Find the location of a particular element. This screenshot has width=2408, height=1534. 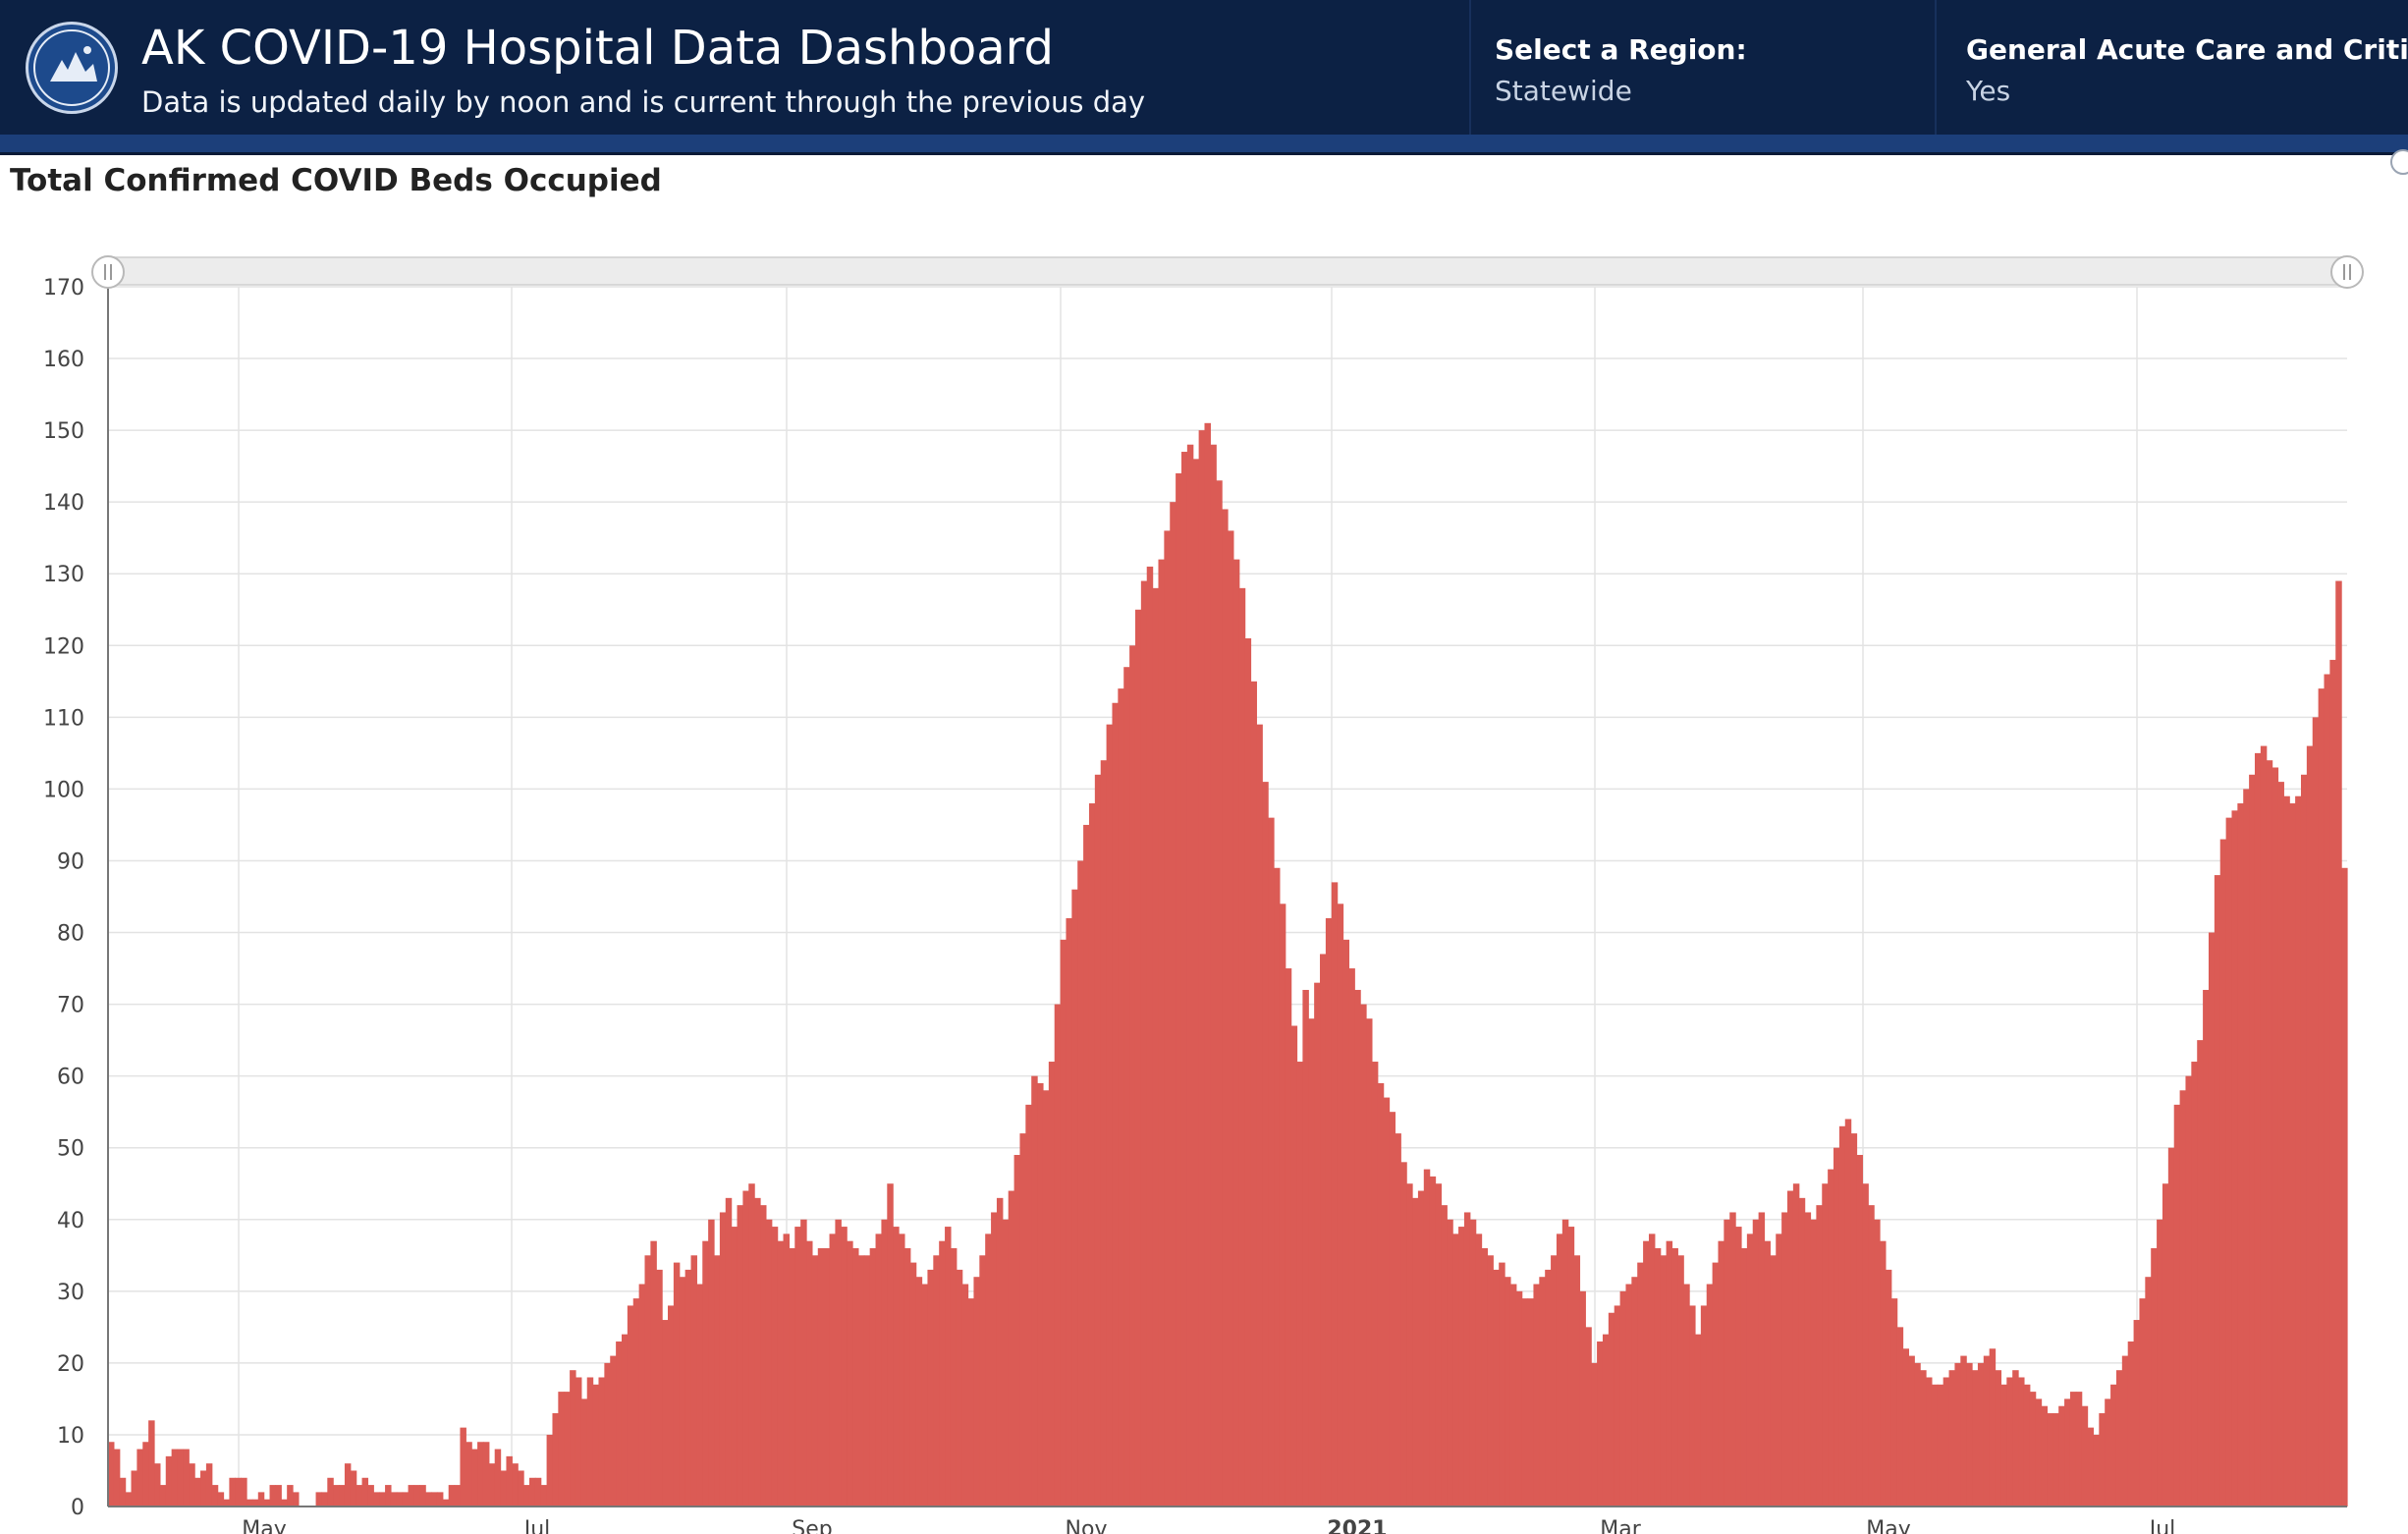

care-type-filter-value: Yes is located at coordinates (1989, 91).